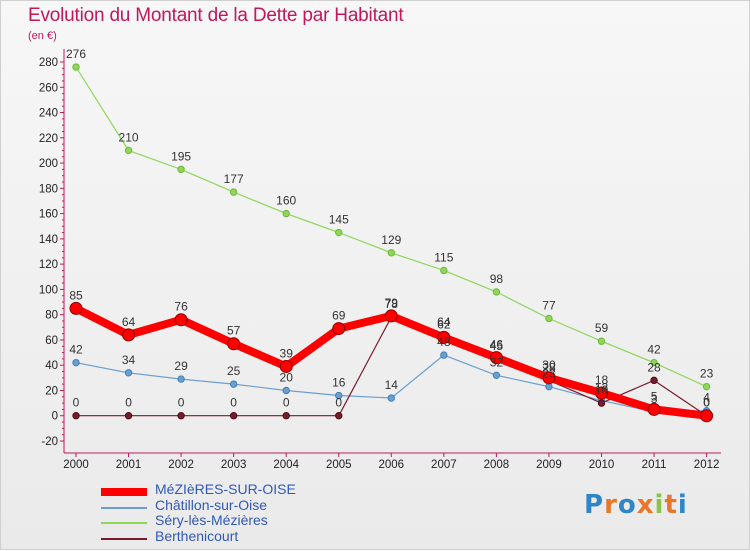  Describe the element at coordinates (444, 465) in the screenshot. I see `x-tick-label: 2007` at that location.